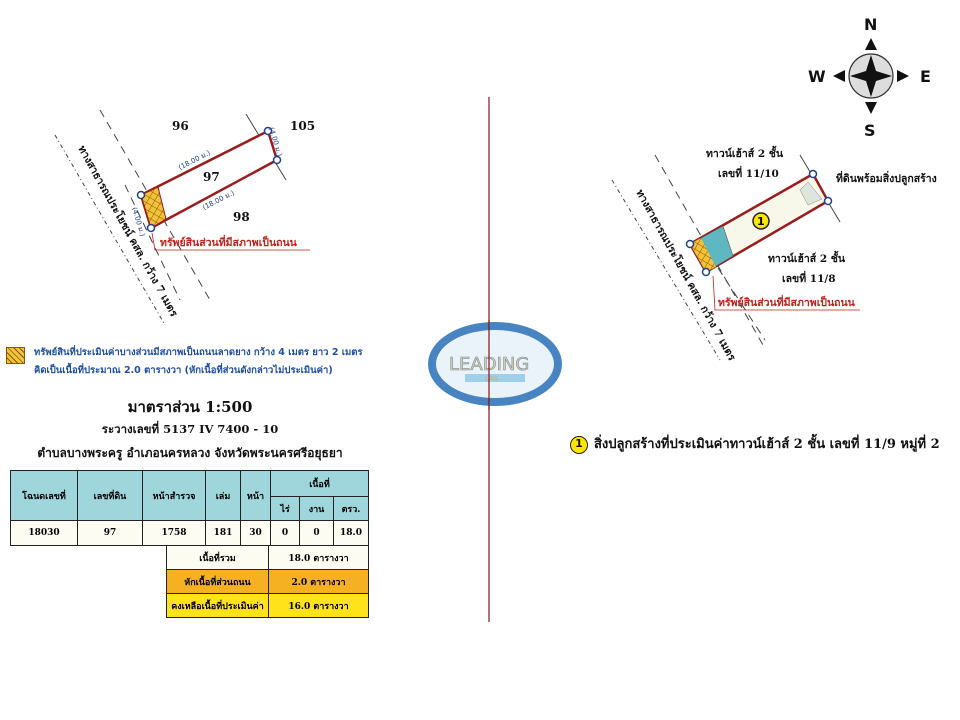 This screenshot has height=720, width=960. Describe the element at coordinates (223, 495) in the screenshot. I see `header-volume: เล่ม` at that location.